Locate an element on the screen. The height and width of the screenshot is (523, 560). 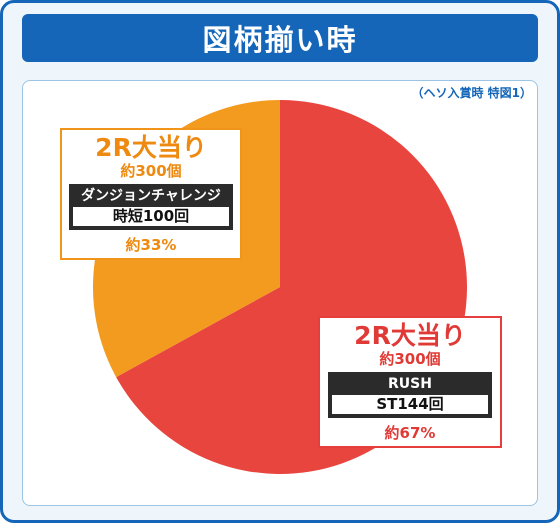
slice-percent: 約67% is located at coordinates (410, 433).